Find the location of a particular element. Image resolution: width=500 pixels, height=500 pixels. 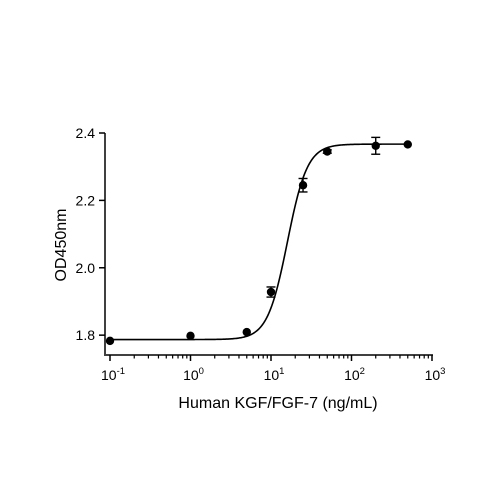

x-tick-label: 10³ is located at coordinates (435, 374).